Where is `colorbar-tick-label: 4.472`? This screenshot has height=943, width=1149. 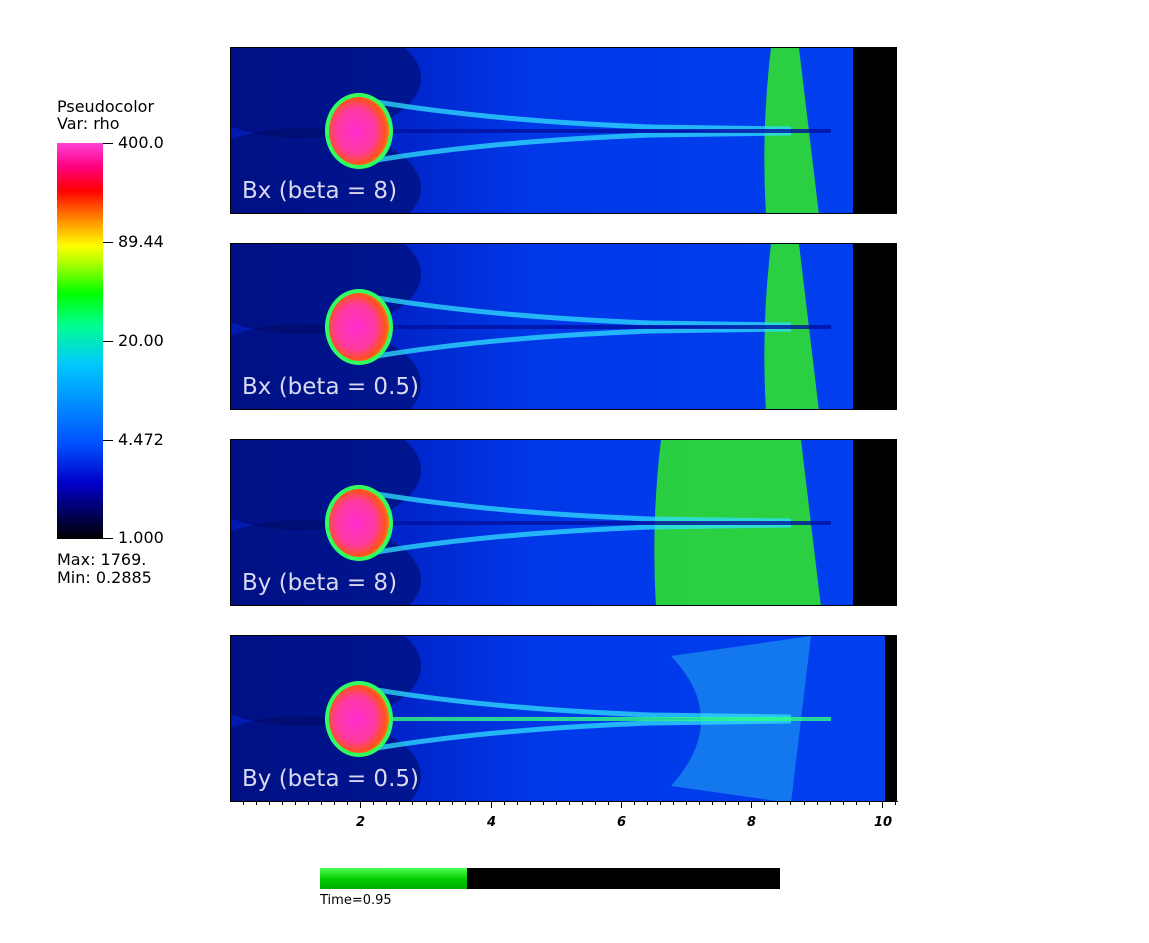 colorbar-tick-label: 4.472 is located at coordinates (141, 439).